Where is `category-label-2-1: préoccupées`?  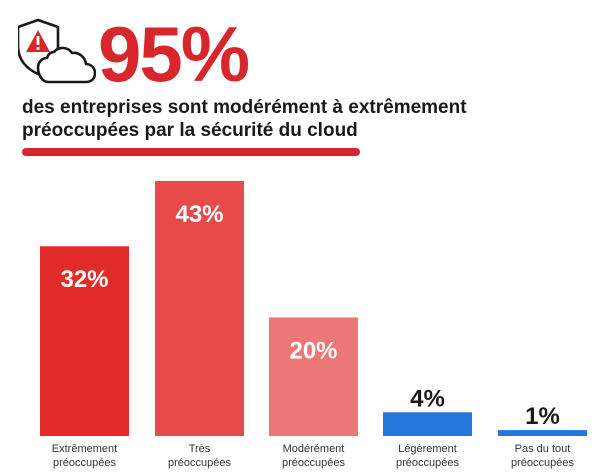 category-label-2-1: préoccupées is located at coordinates (313, 463).